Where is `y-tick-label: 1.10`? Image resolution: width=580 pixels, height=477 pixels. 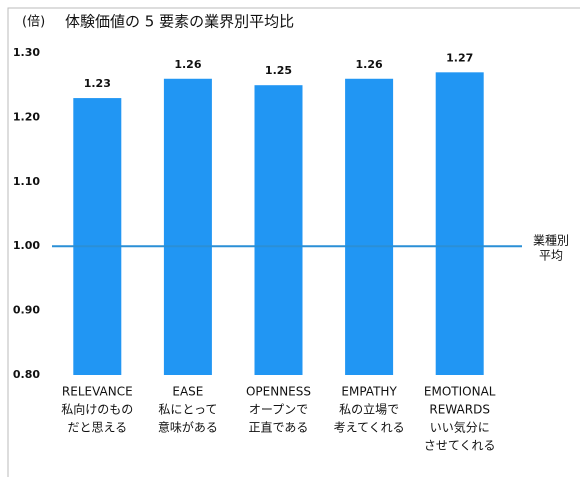 y-tick-label: 1.10 is located at coordinates (26, 181).